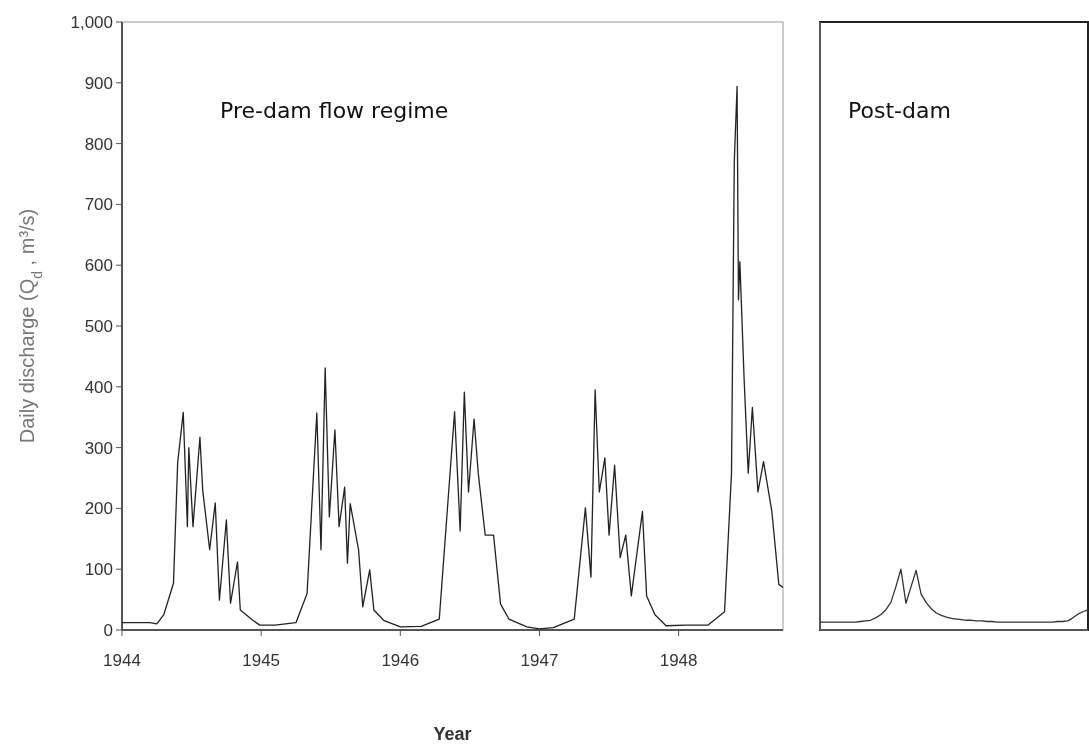  I want to click on y-tick-label: 900, so click(98, 83).